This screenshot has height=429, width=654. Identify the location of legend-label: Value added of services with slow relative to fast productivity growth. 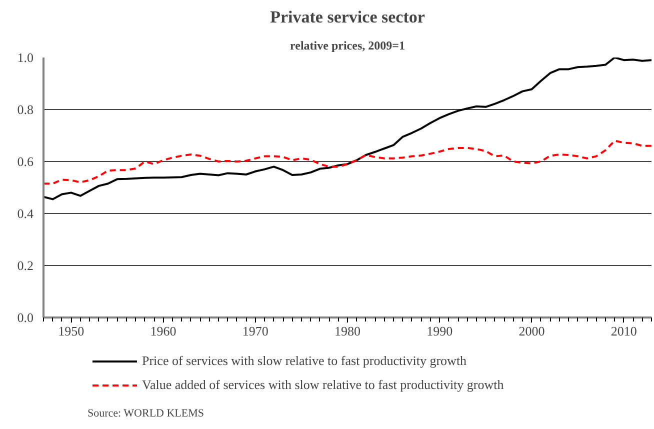
(323, 385).